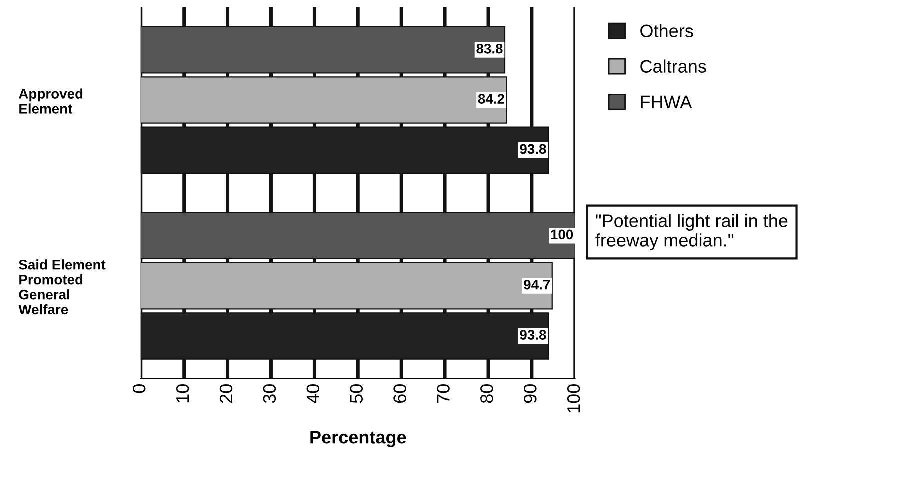 The image size is (909, 489). What do you see at coordinates (269, 394) in the screenshot?
I see `x-tick-label: 30` at bounding box center [269, 394].